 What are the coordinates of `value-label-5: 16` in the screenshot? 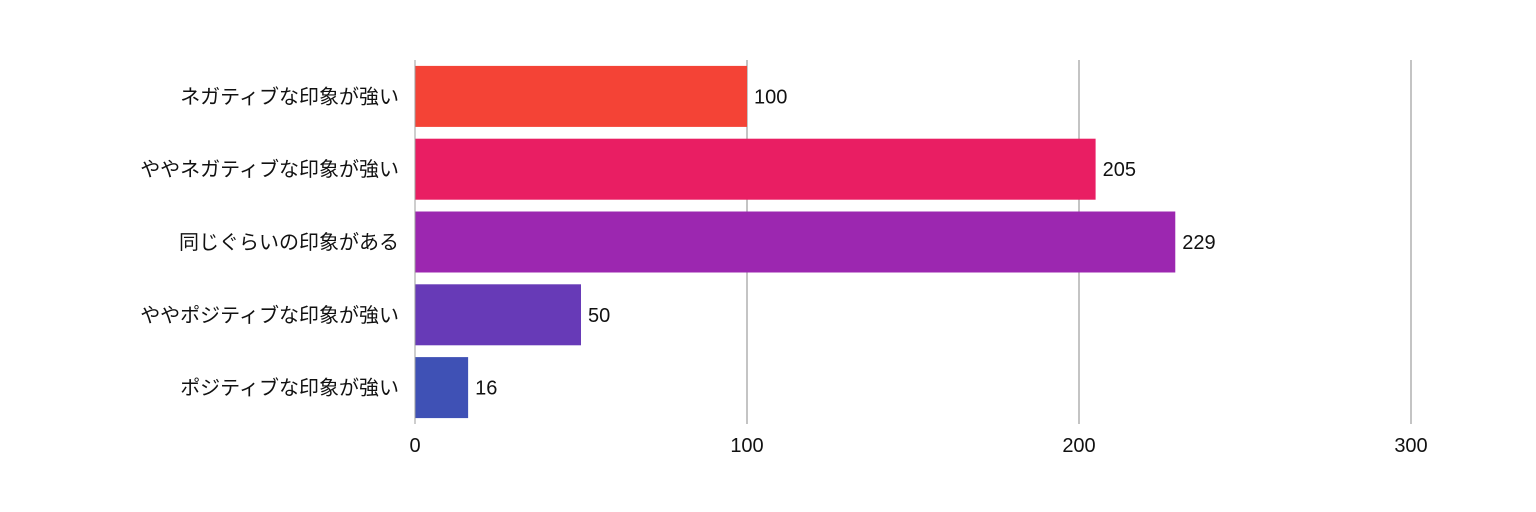 It's located at (486, 389).